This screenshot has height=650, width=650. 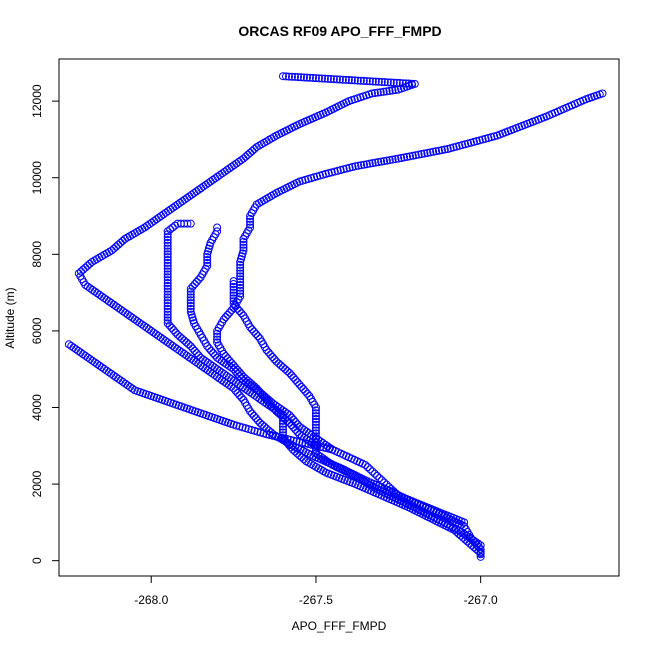 I want to click on y-axis-label: Altitude (m), so click(x=10, y=317).